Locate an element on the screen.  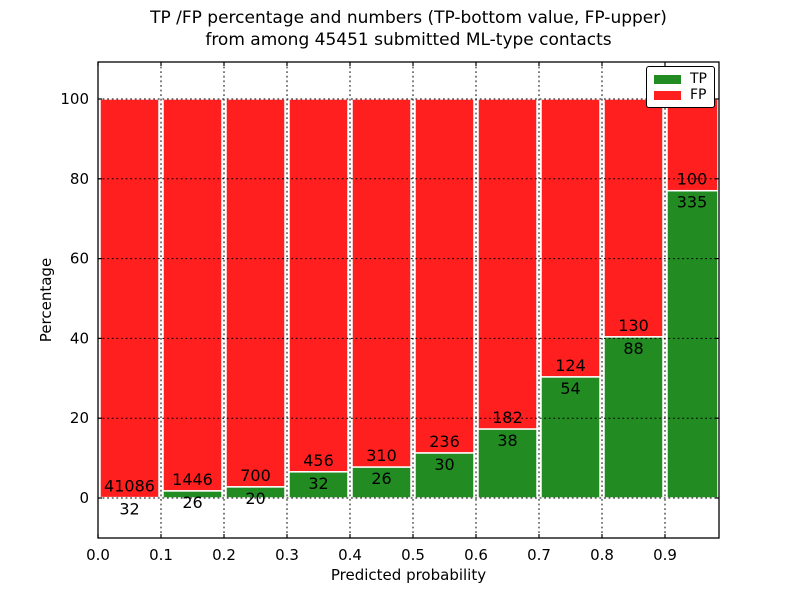
fp-count-label: 41086 is located at coordinates (129, 486).